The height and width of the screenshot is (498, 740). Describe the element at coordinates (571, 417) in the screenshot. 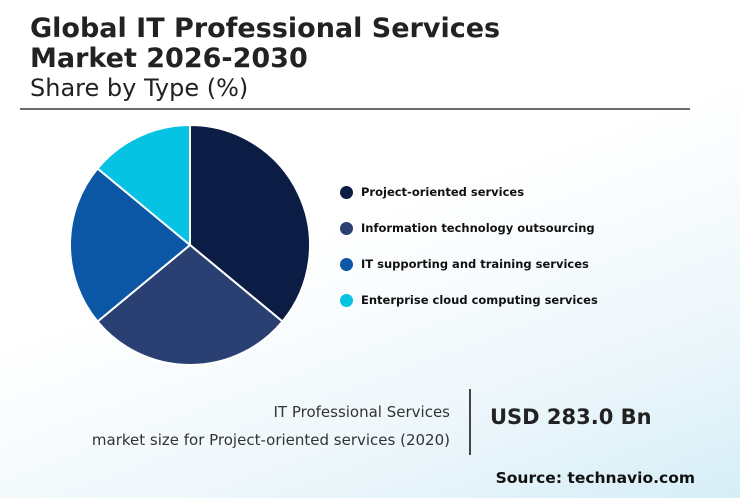

I see `market-size-value: USD 283.0 Bn` at that location.